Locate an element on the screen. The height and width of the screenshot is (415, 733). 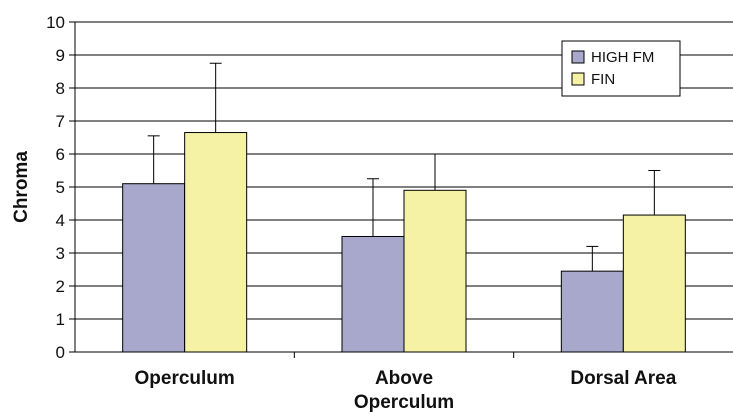
legend: HIGH FM FIN is located at coordinates (621, 68).